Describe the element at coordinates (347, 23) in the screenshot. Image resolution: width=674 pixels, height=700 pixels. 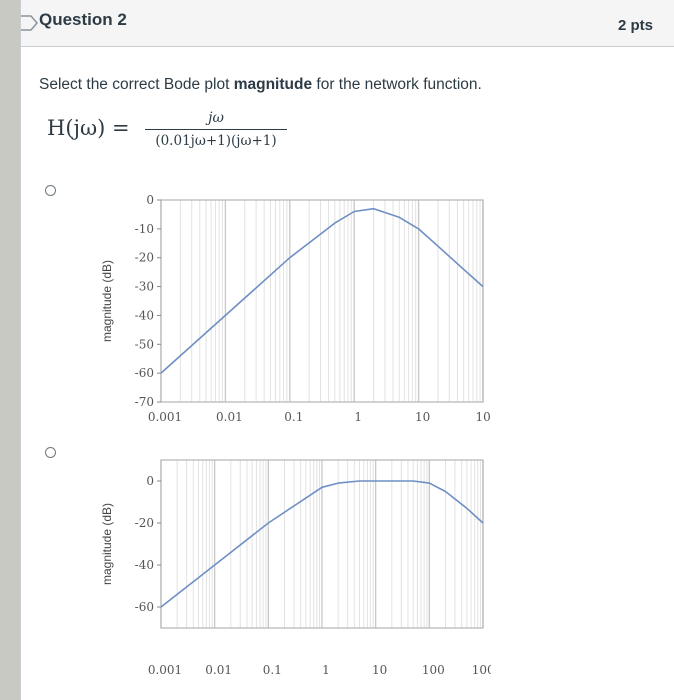
I see `question-header: Question 2 2 pts` at that location.